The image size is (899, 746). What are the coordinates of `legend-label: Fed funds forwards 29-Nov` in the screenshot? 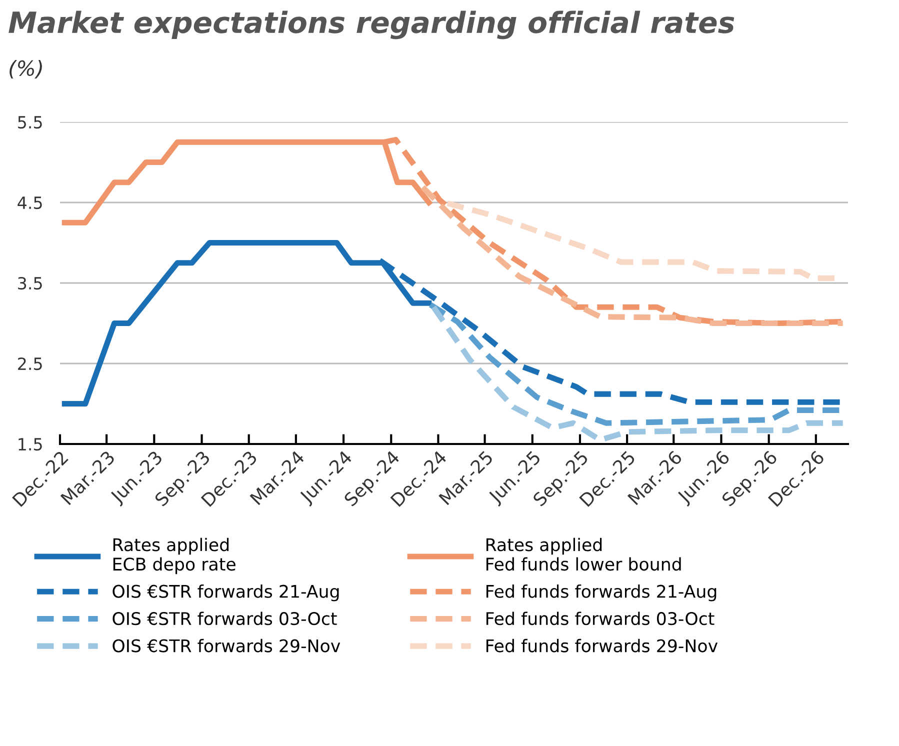 It's located at (602, 645).